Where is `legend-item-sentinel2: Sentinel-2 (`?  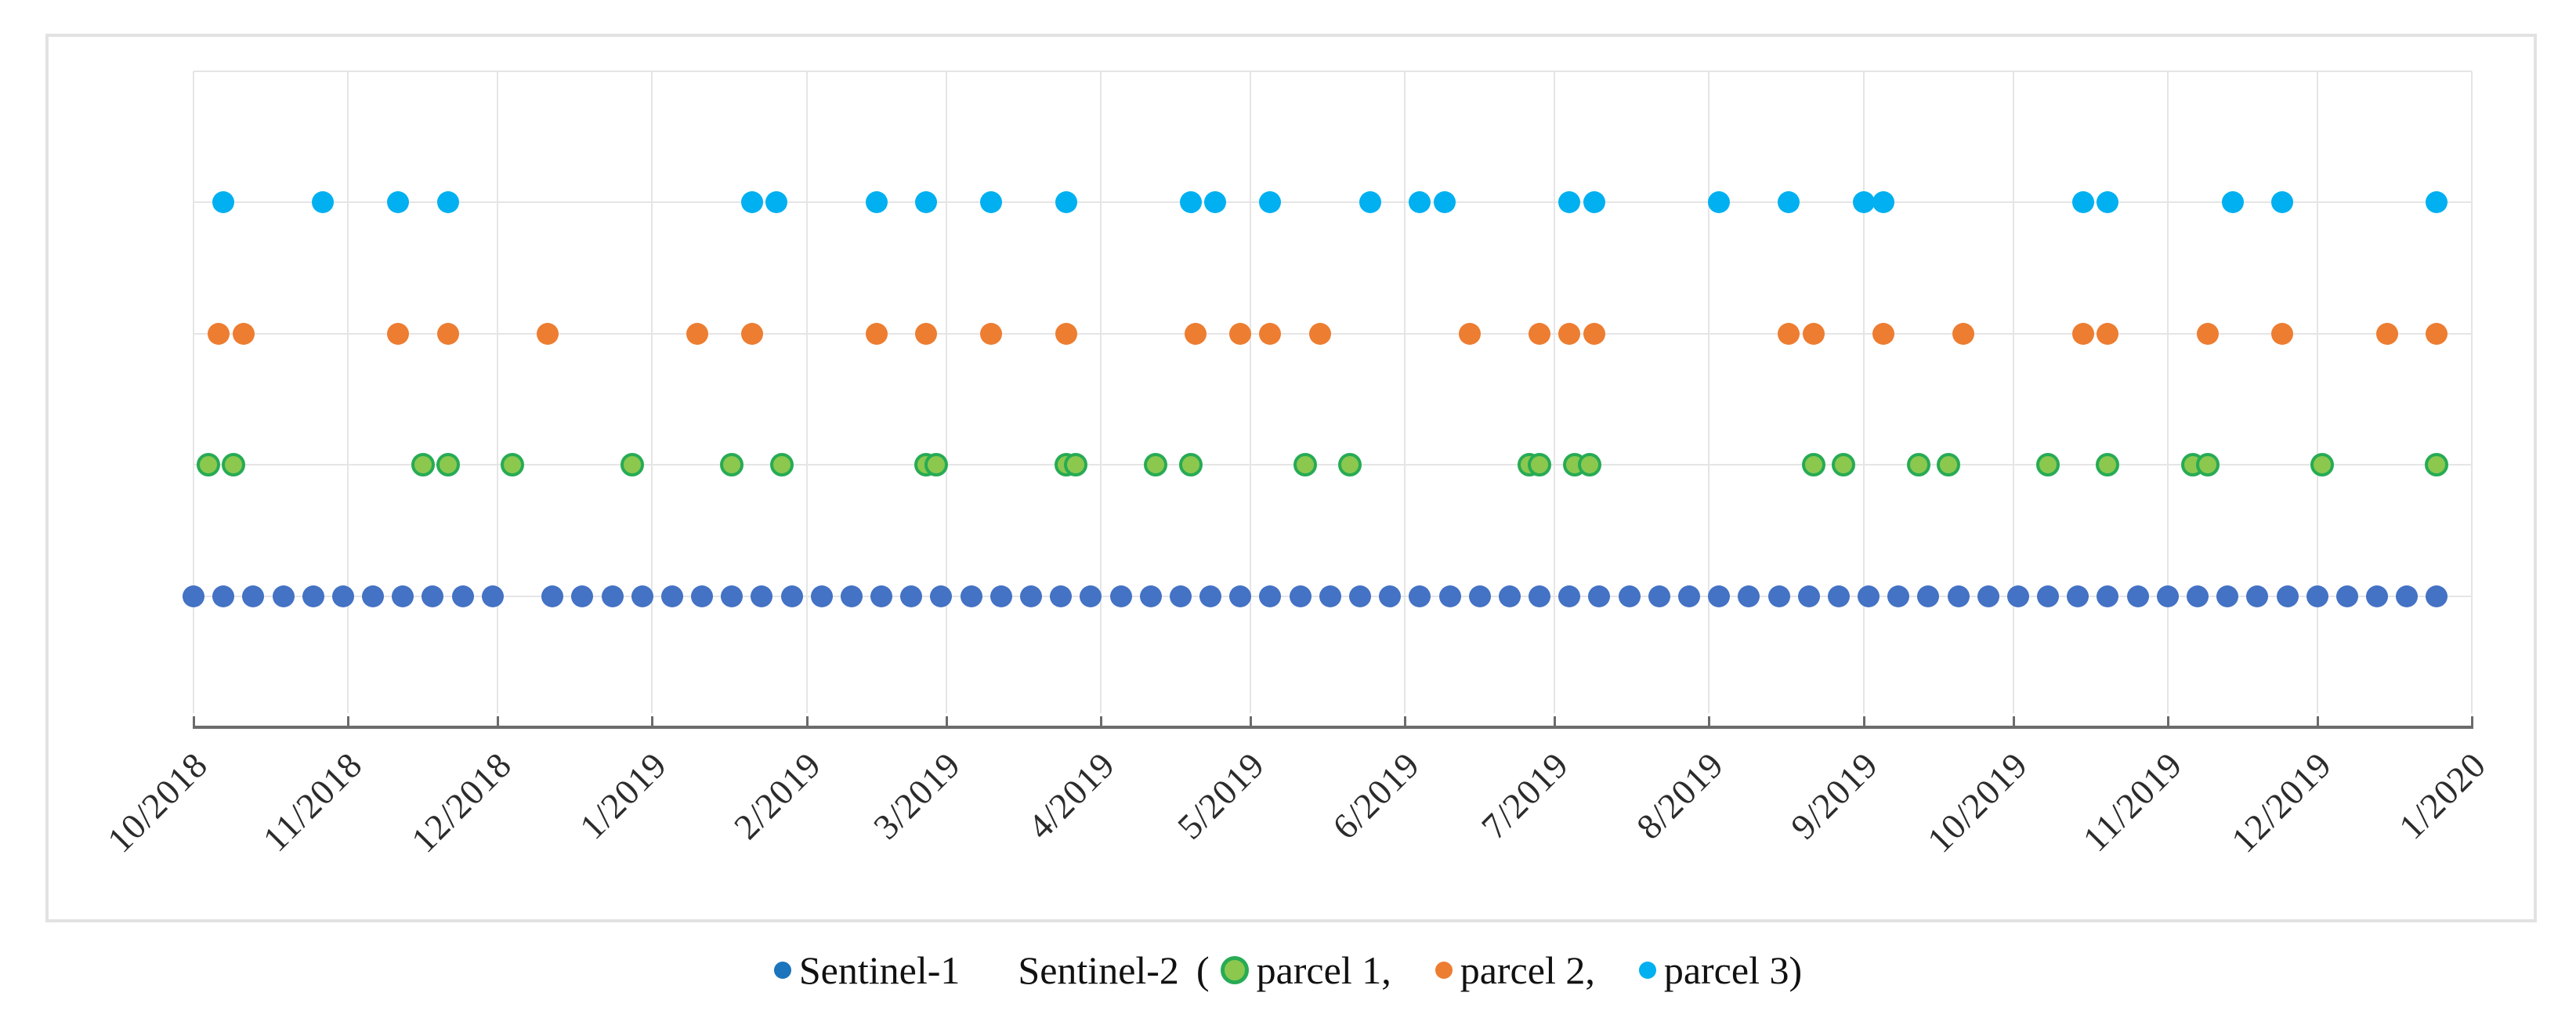 legend-item-sentinel2: Sentinel-2 ( is located at coordinates (1119, 970).